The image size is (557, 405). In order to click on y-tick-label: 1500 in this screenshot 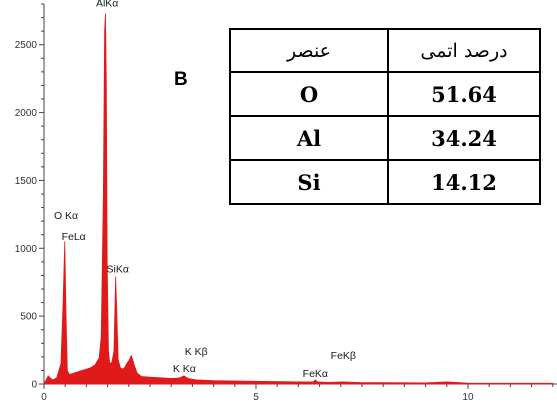, I will do `click(26, 181)`.